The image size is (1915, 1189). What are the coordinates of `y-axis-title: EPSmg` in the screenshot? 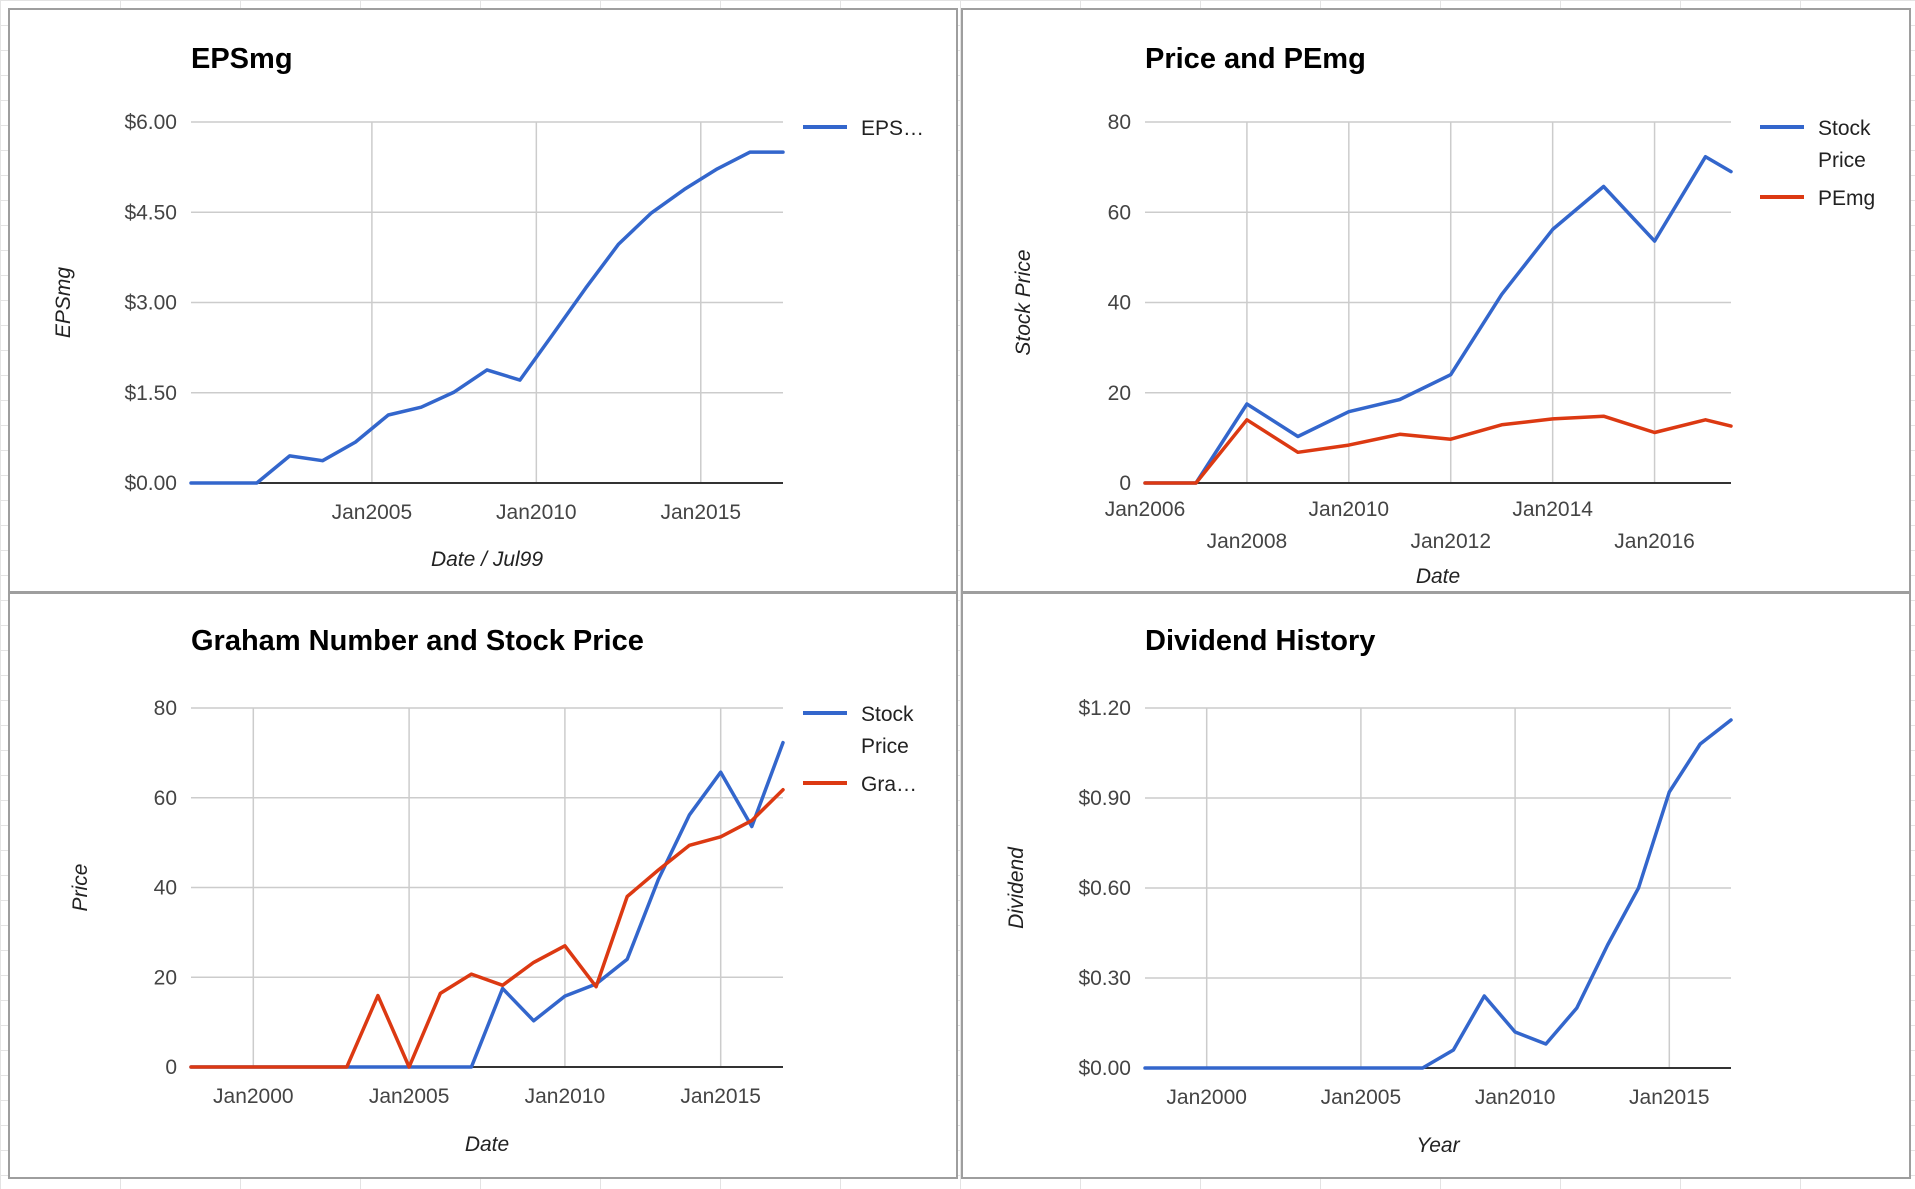 It's located at (63, 303).